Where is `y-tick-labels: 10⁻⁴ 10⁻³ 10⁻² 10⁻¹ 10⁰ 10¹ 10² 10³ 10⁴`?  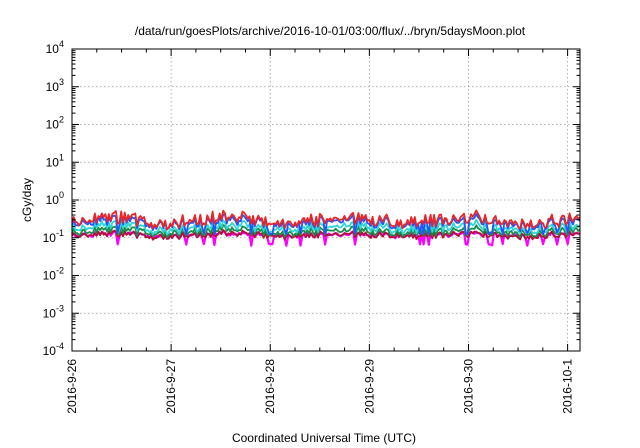
y-tick-labels: 10⁻⁴ 10⁻³ 10⁻² 10⁻¹ 10⁰ 10¹ 10² 10³ 10⁴ is located at coordinates (53, 198).